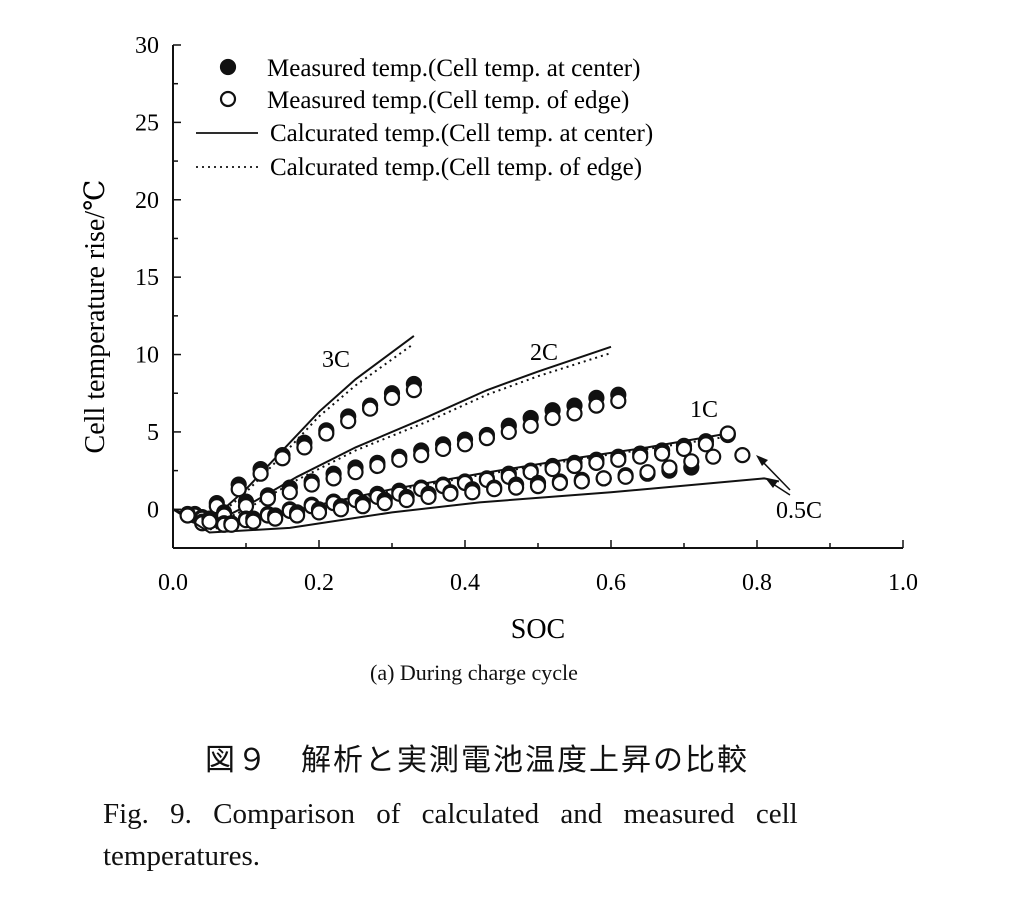 Image resolution: width=1024 pixels, height=911 pixels. Describe the element at coordinates (611, 583) in the screenshot. I see `x-tick-label: 0.6` at that location.